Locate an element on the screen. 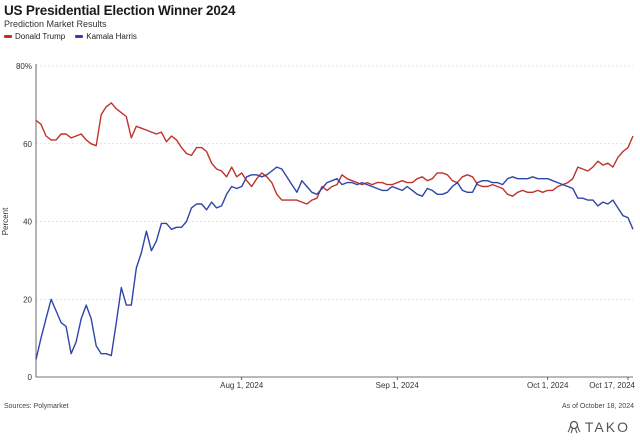 The height and width of the screenshot is (441, 640). y-tick-label: 20 is located at coordinates (27, 299).